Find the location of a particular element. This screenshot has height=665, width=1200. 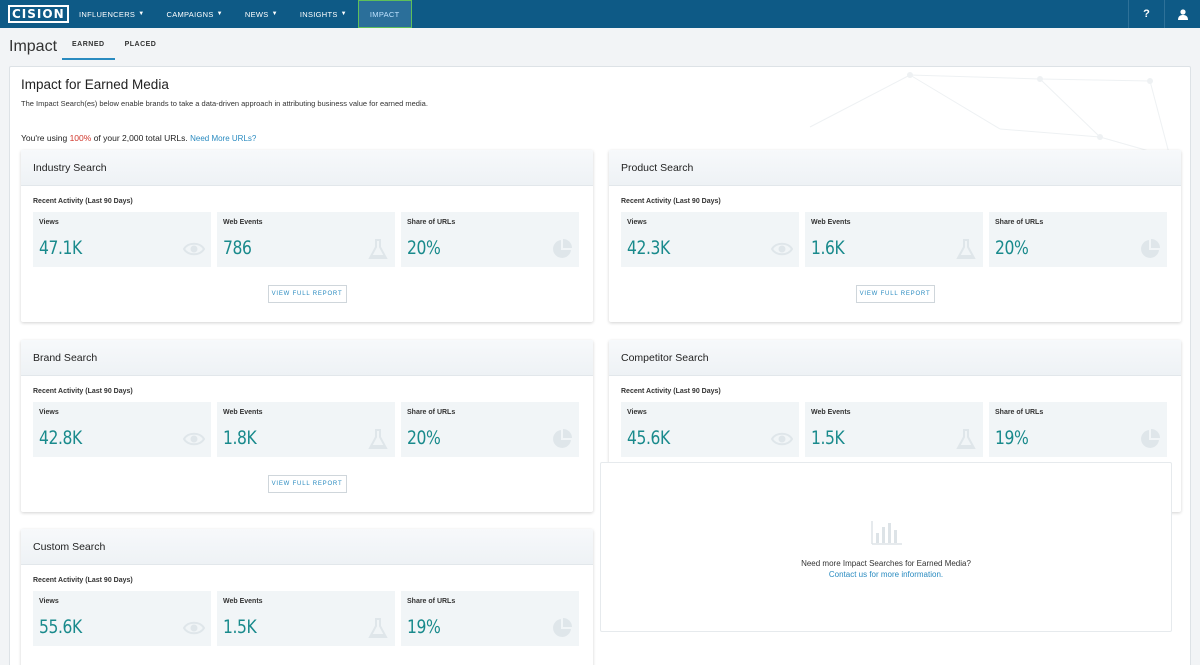

views-value: 45.6K is located at coordinates (648, 438).